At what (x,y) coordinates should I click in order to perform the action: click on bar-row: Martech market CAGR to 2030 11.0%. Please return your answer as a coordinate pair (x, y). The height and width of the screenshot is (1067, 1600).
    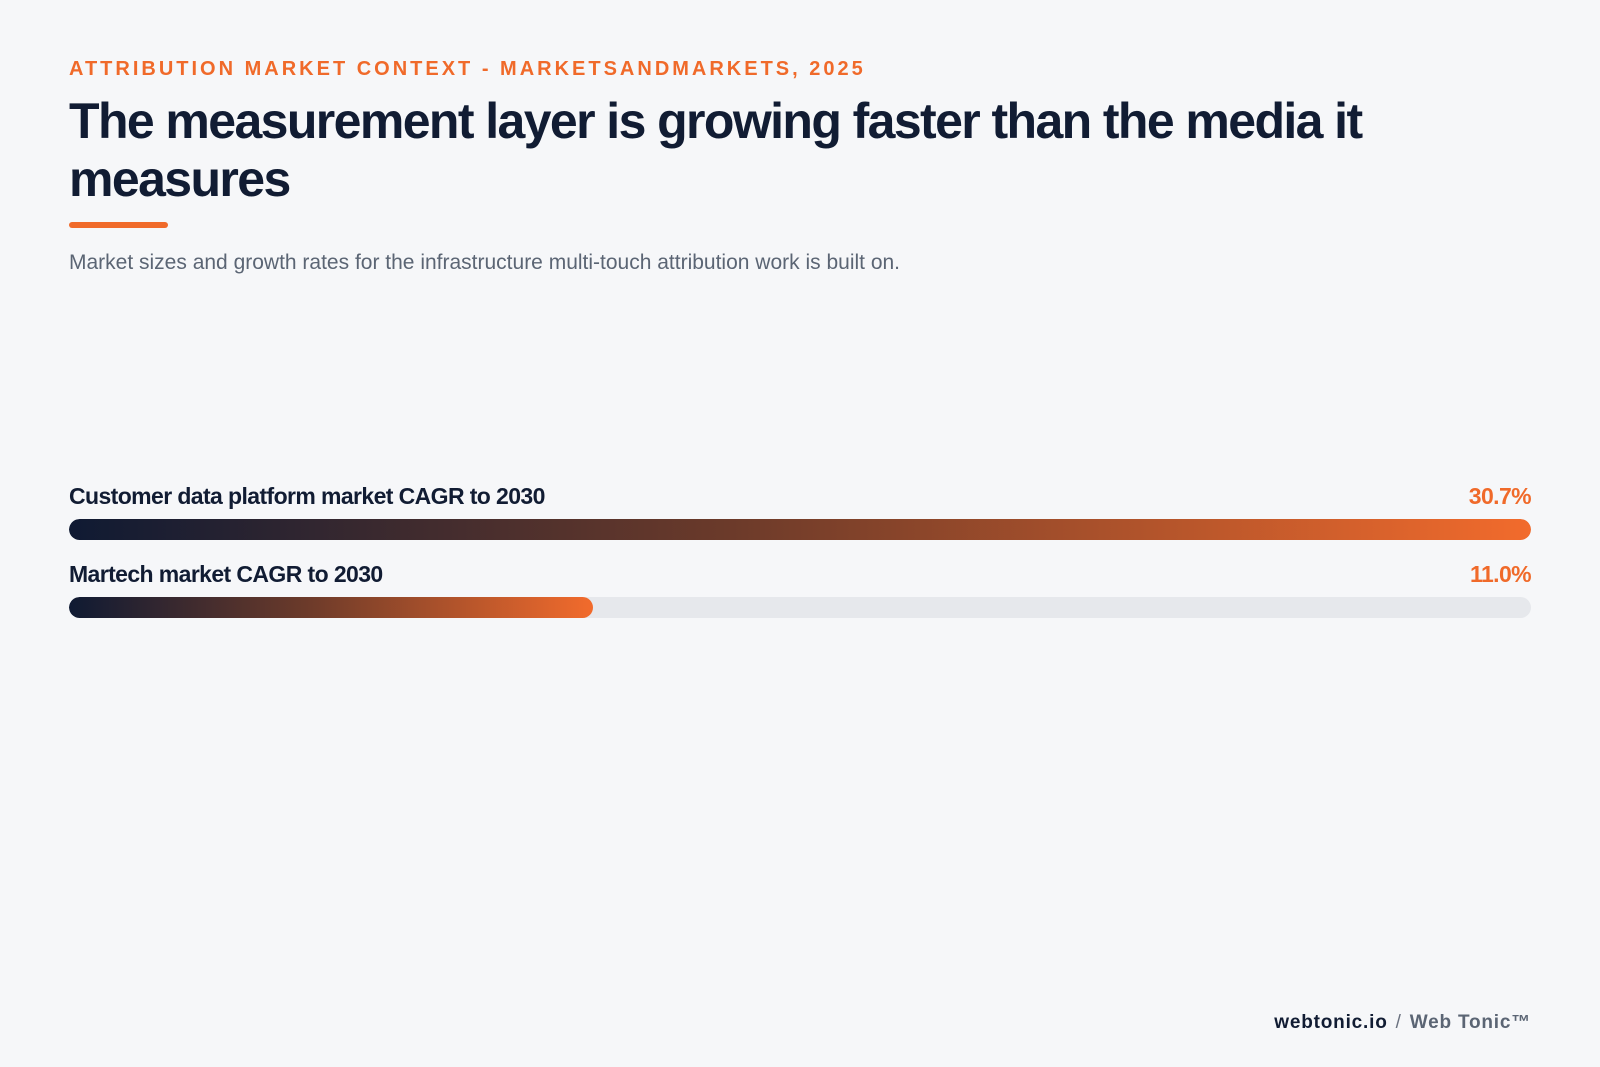
    Looking at the image, I should click on (800, 593).